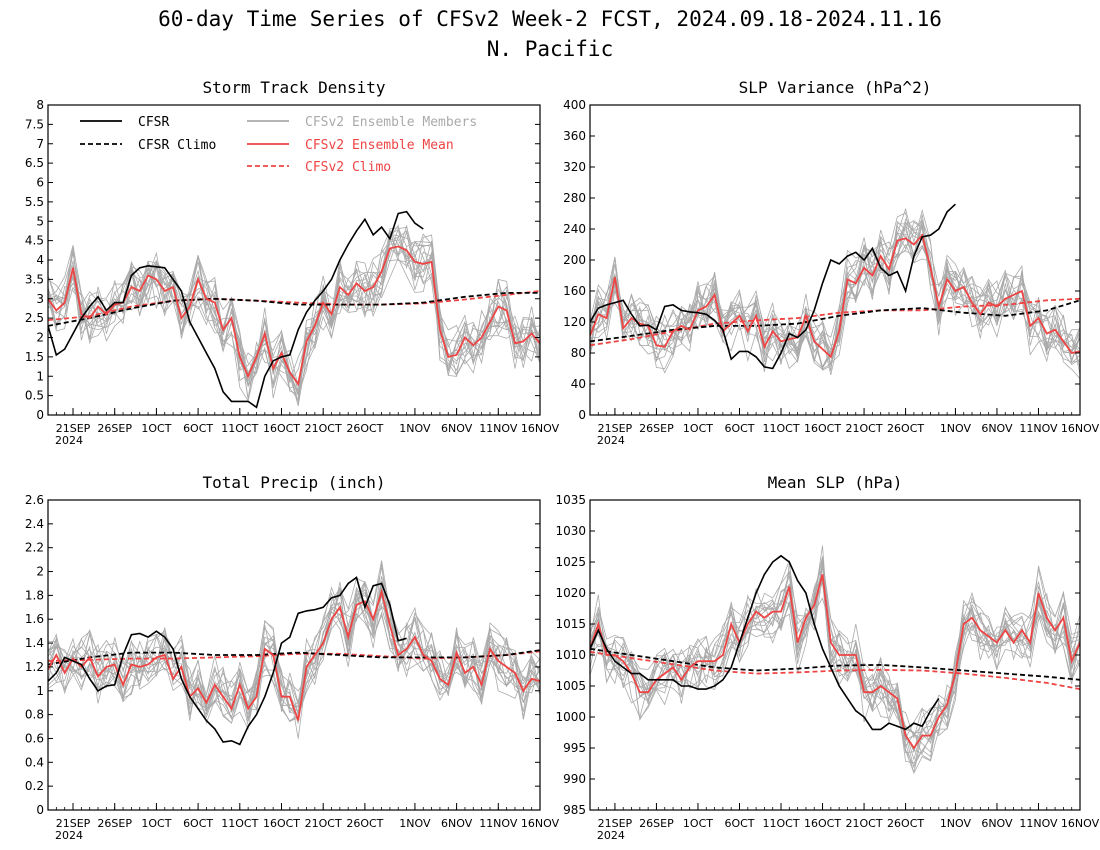 The width and height of the screenshot is (1100, 850). What do you see at coordinates (34, 762) in the screenshot?
I see `y-tick-label: 0.4` at bounding box center [34, 762].